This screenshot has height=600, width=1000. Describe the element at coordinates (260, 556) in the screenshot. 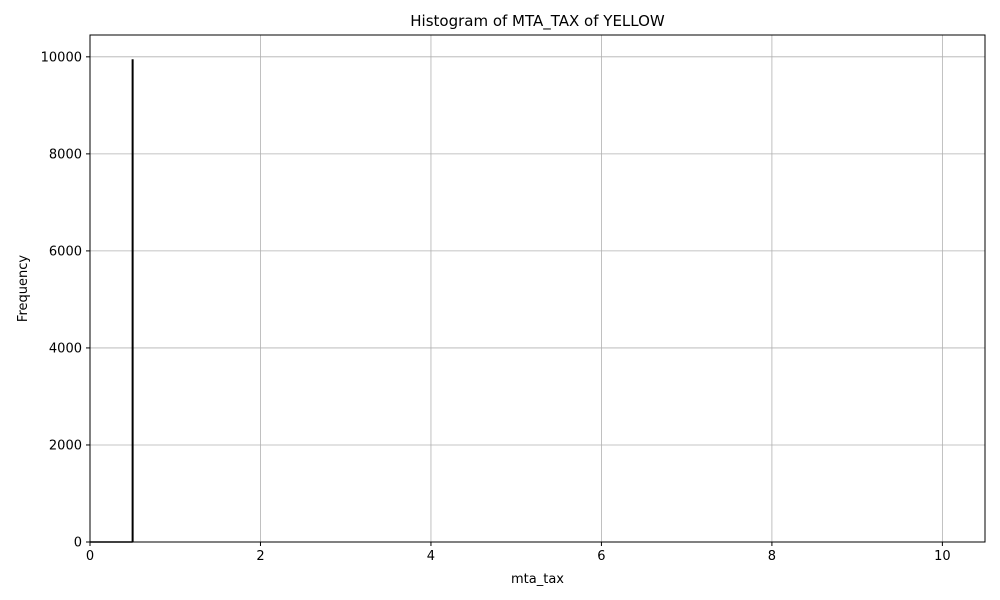

I see `x-tick-label: 2` at that location.